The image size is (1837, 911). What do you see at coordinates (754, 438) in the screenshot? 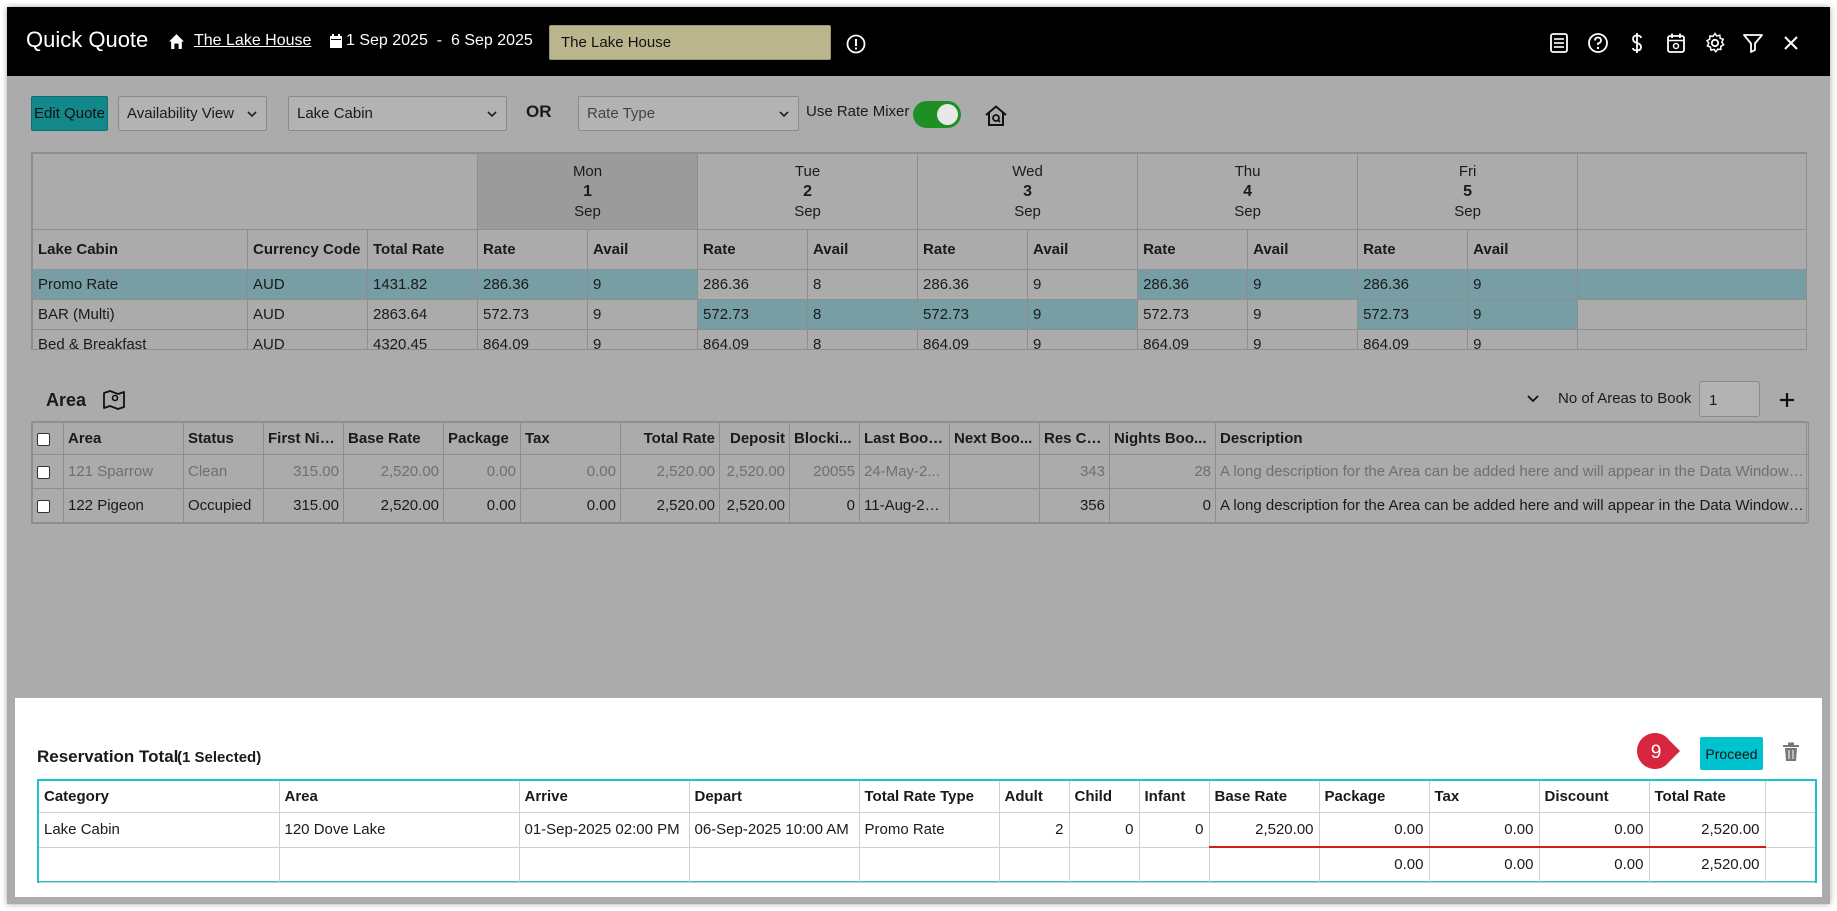
I see `col-header: Deposit` at bounding box center [754, 438].